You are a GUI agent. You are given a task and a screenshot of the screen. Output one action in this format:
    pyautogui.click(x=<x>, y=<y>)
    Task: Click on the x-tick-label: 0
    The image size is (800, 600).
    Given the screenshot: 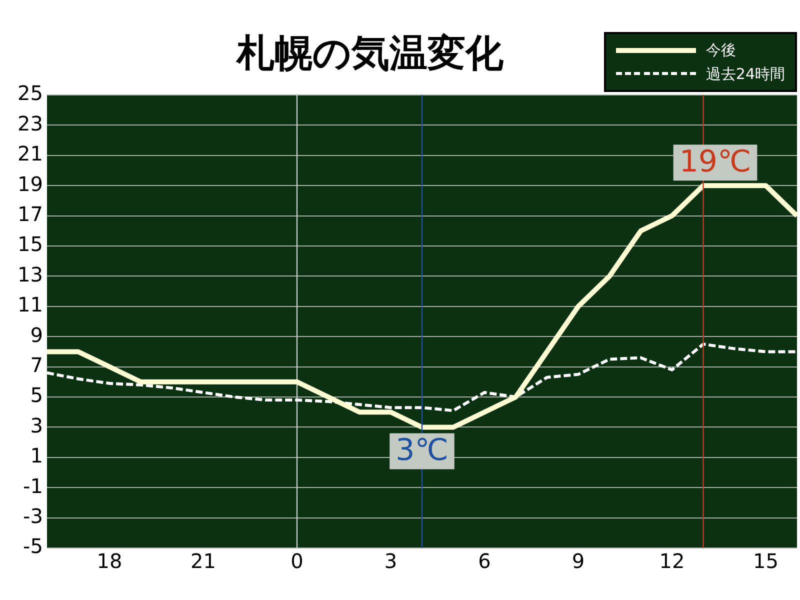 What is the action you would take?
    pyautogui.click(x=297, y=561)
    